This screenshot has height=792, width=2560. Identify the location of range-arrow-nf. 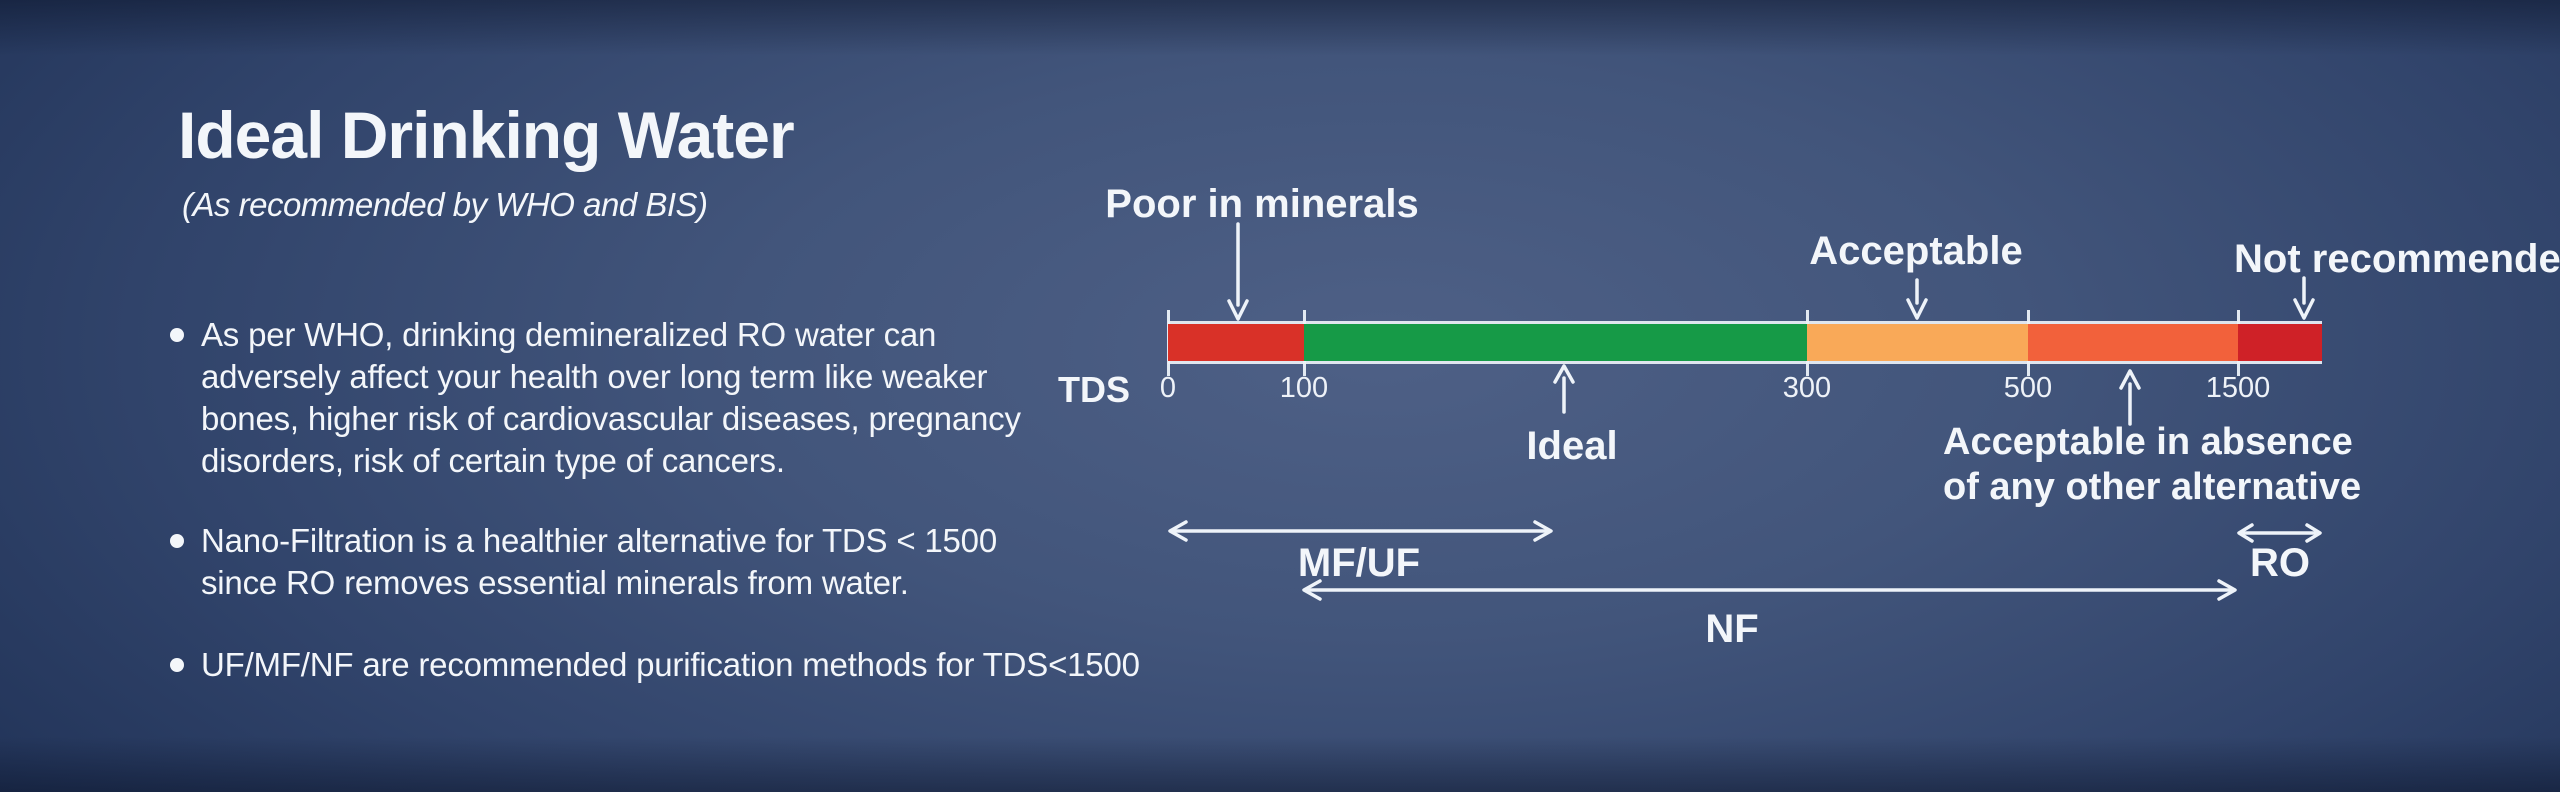
(1769, 590).